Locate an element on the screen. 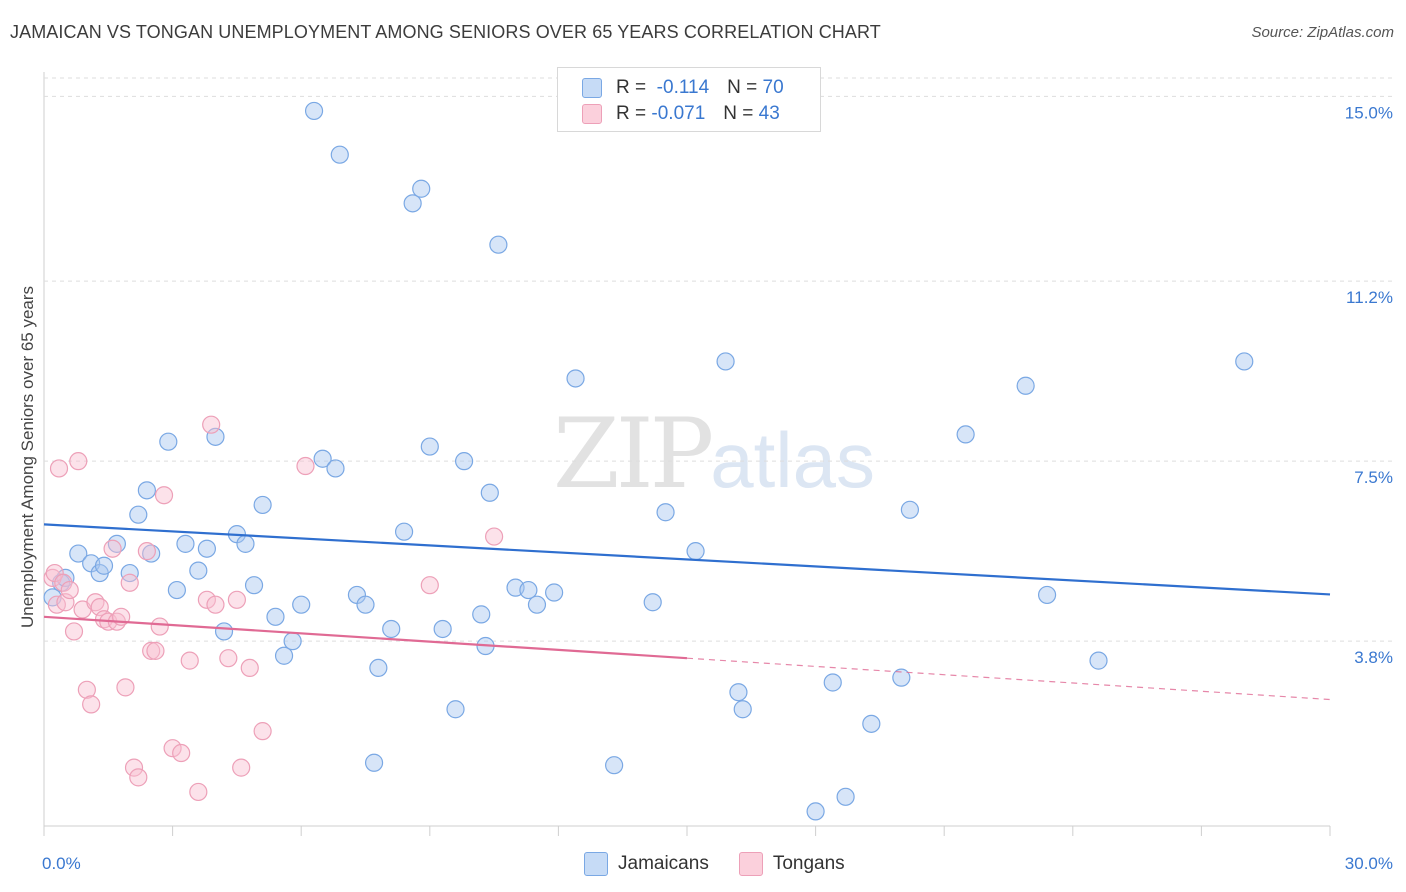 This screenshot has height=892, width=1406. n-value: 43 is located at coordinates (769, 113).